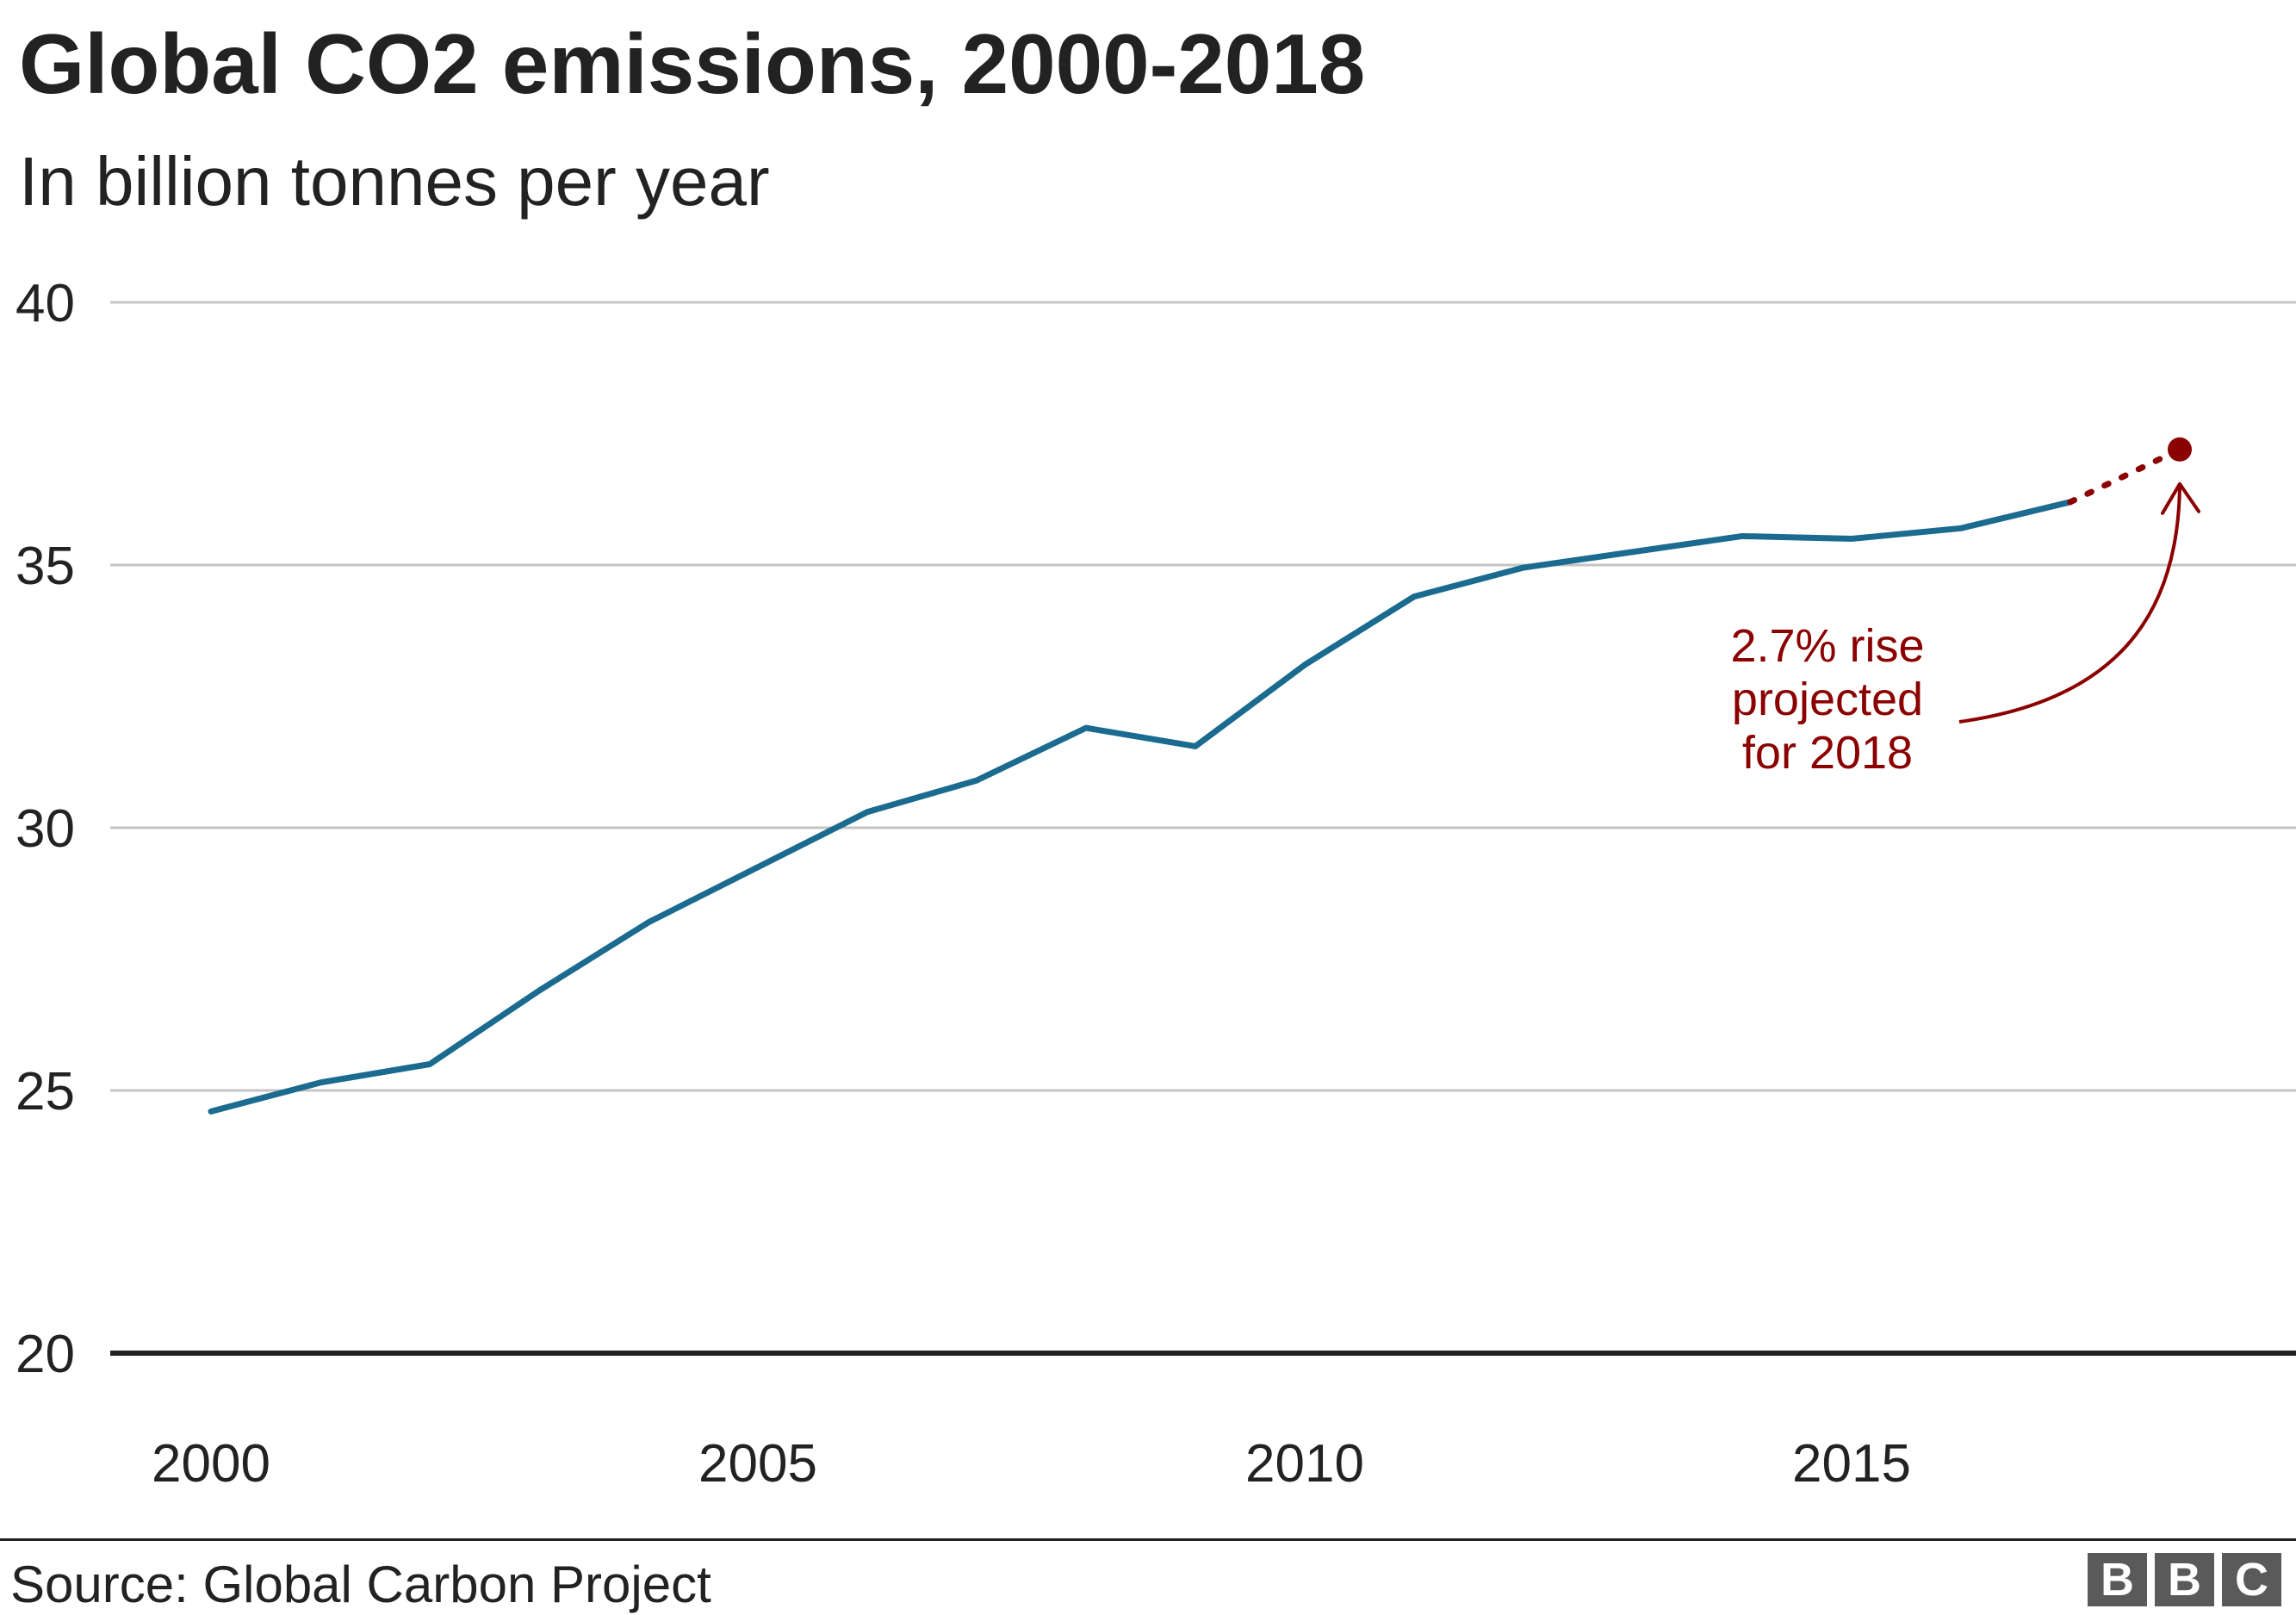  Describe the element at coordinates (1304, 1464) in the screenshot. I see `x-tick-label: 2010` at that location.